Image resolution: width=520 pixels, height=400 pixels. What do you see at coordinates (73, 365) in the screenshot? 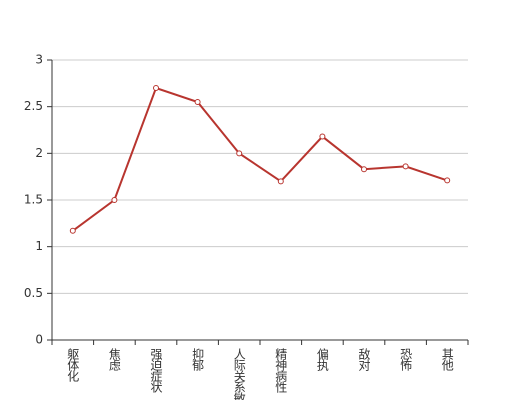
I see `x-tick-label: 躯体化` at bounding box center [73, 365].